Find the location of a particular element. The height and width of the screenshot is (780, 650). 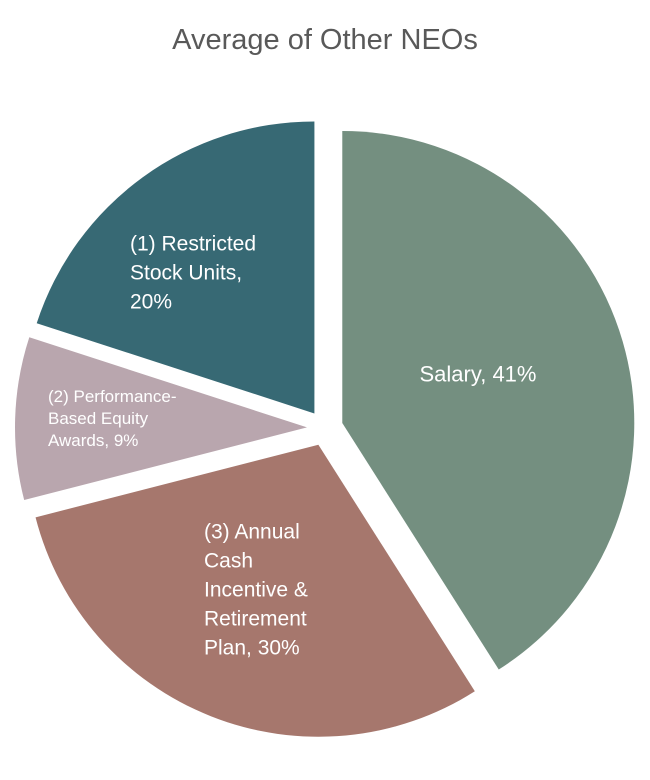

chart-title: Average of Other NEOs is located at coordinates (325, 40).